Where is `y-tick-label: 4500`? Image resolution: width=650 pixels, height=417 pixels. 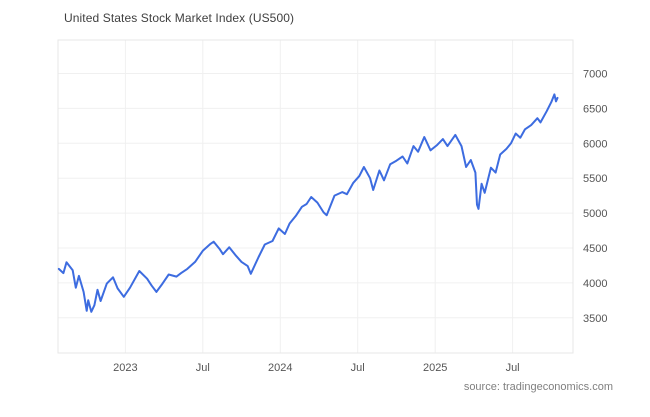 y-tick-label: 4500 is located at coordinates (595, 249).